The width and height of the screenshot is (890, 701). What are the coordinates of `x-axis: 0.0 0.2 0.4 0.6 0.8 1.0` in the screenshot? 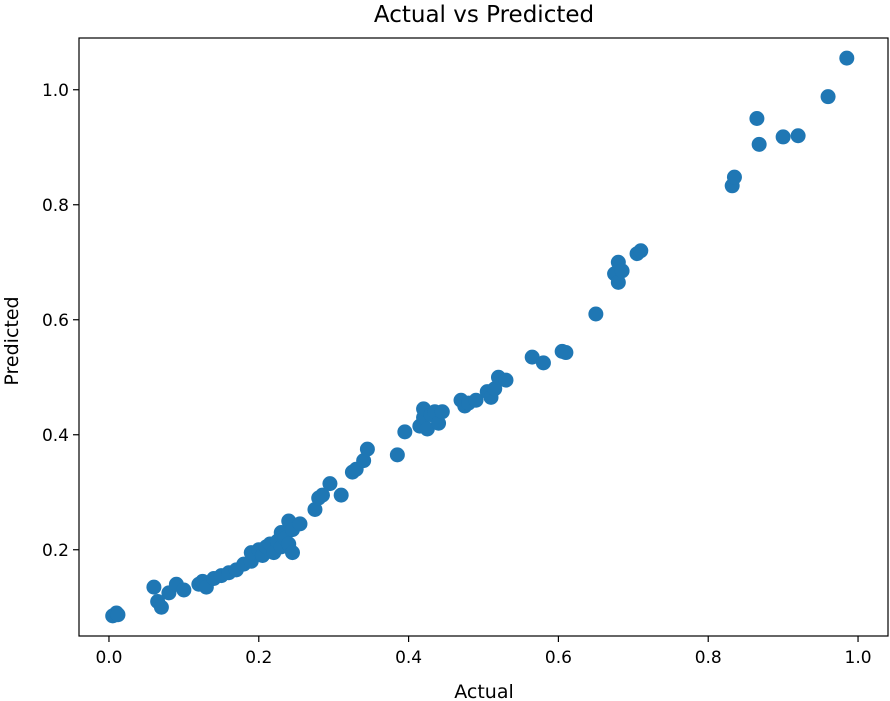 It's located at (483, 652).